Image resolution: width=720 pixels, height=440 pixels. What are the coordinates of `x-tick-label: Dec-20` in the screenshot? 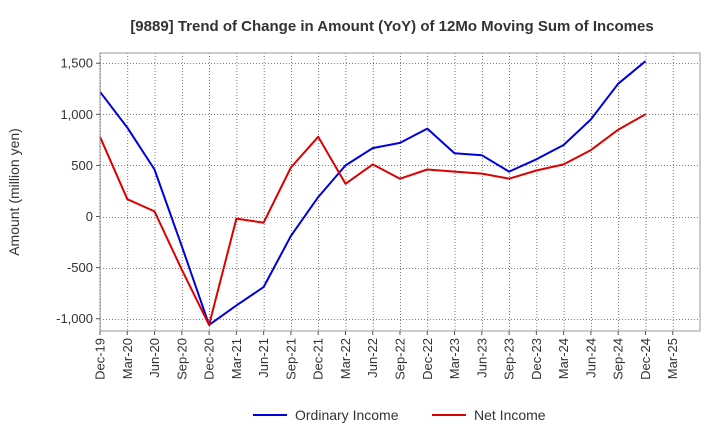 It's located at (209, 359).